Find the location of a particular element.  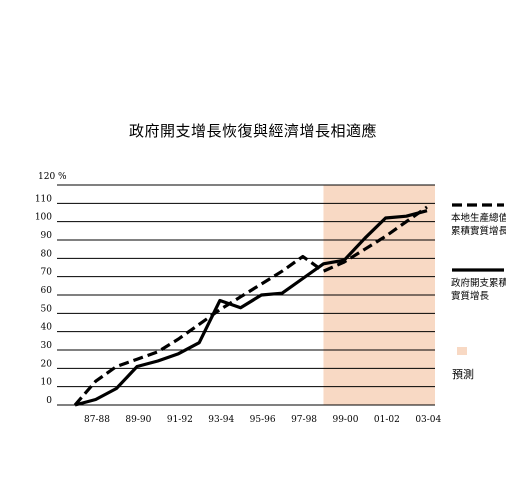

y-tick-label: 100 is located at coordinates (43, 218).